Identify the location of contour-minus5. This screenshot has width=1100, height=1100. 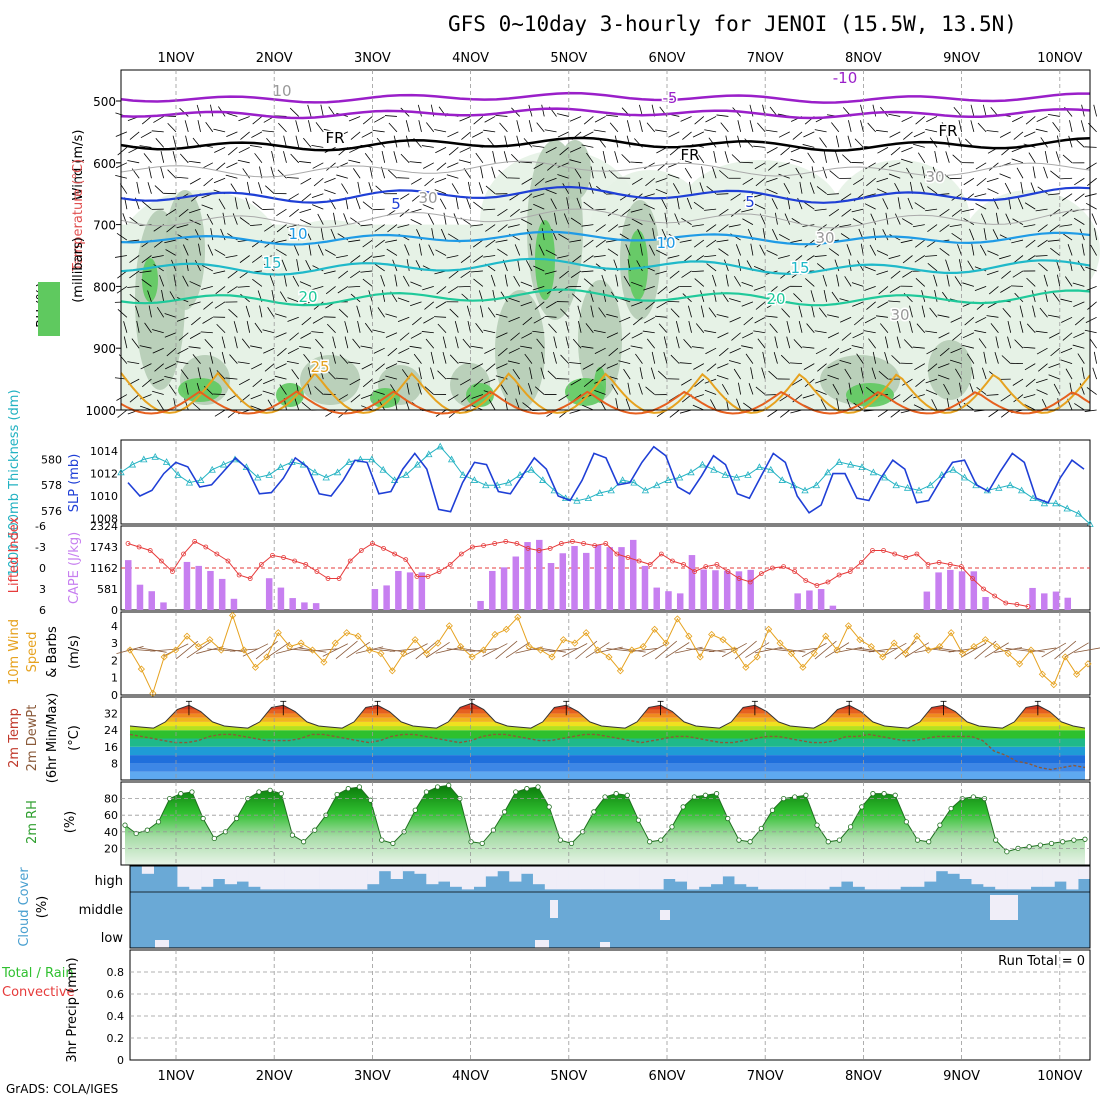
(605, 113).